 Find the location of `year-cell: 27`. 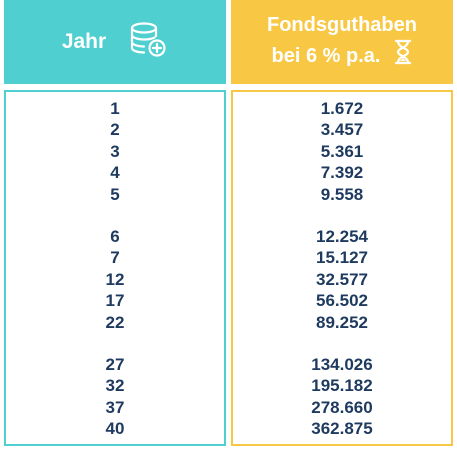

year-cell: 27 is located at coordinates (115, 364).